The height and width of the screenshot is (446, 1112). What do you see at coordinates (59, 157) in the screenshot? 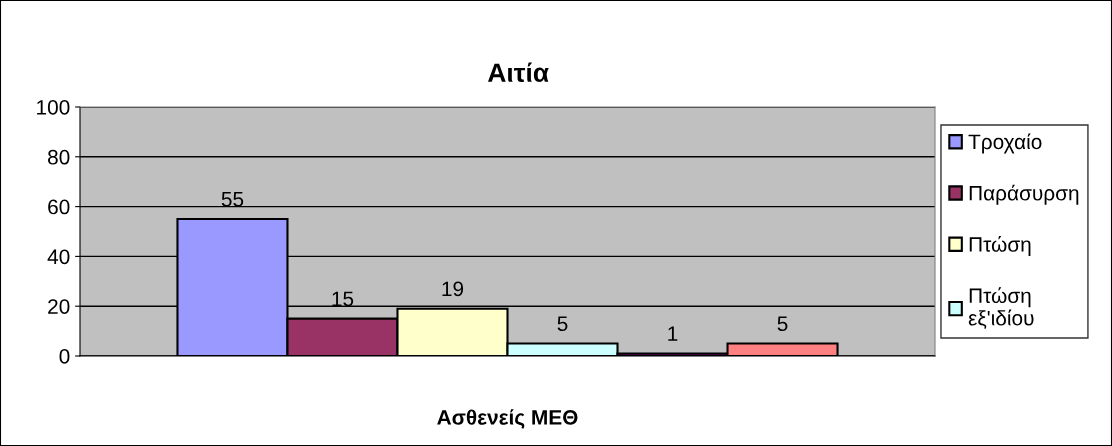
I see `y-tick-label: 80` at bounding box center [59, 157].